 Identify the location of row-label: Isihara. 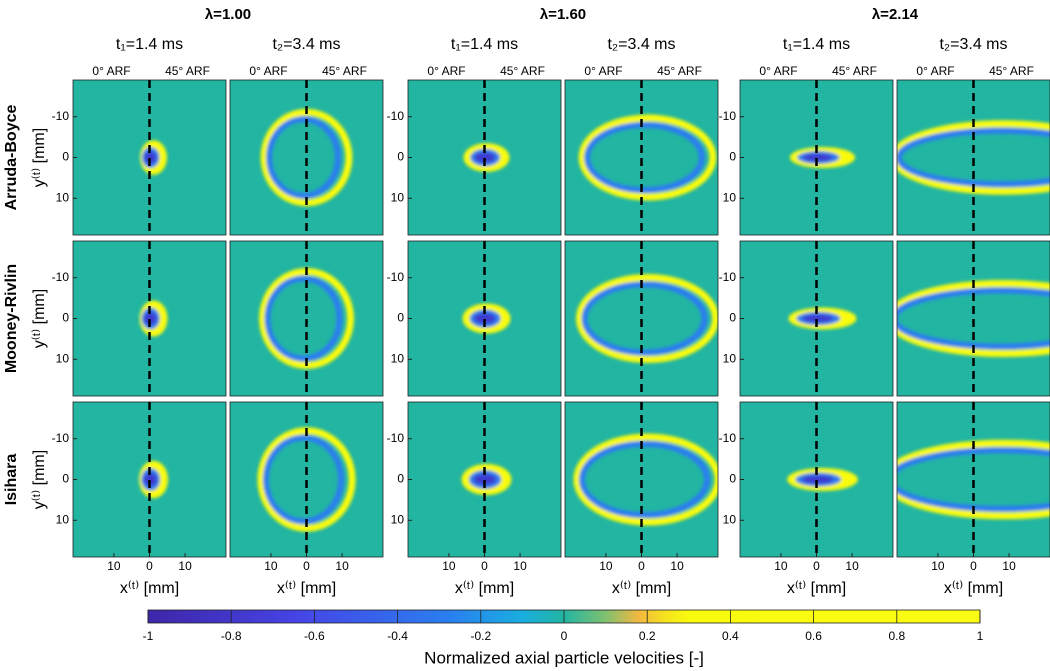
(11, 480).